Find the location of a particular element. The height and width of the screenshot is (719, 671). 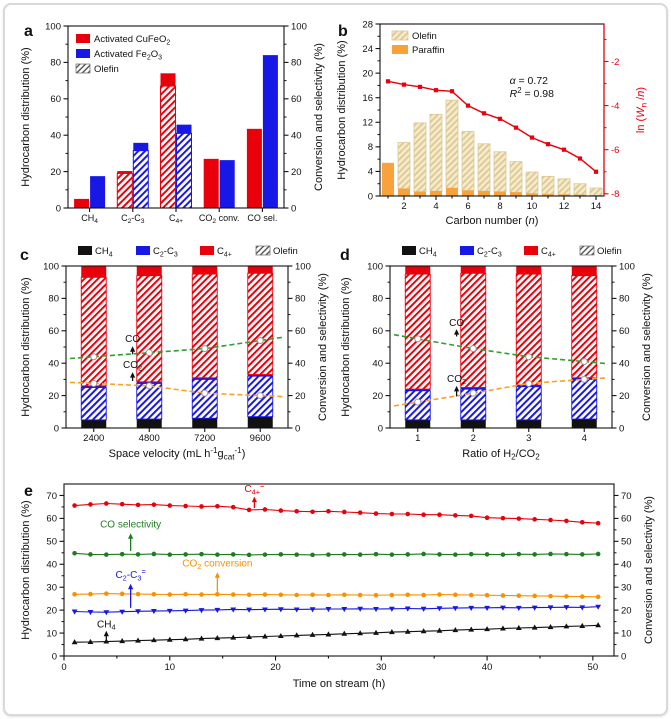

lines-group is located at coordinates (501, 370).